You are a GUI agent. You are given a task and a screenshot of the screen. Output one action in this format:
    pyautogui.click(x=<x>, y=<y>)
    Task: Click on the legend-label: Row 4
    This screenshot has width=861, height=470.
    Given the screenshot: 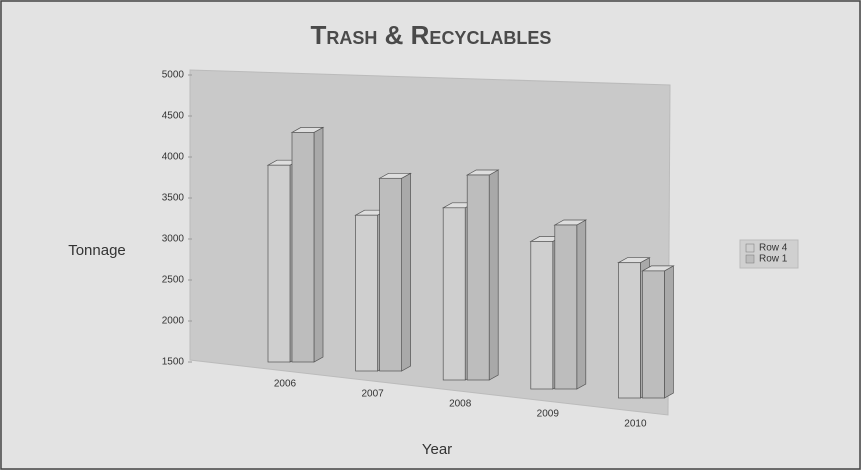 What is the action you would take?
    pyautogui.click(x=773, y=248)
    